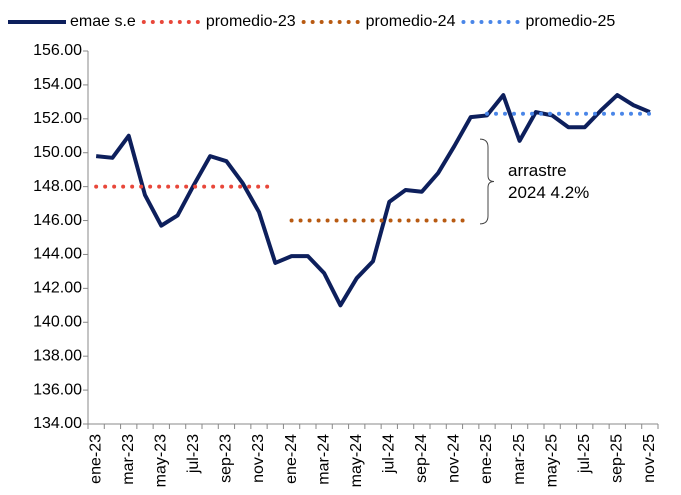 This screenshot has height=495, width=681. I want to click on x-tick-label: nov-24, so click(454, 458).